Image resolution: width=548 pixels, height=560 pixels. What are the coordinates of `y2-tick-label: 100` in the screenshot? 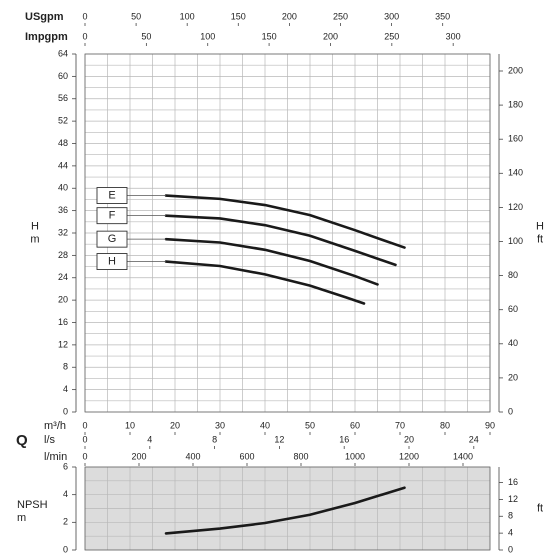 It's located at (515, 241).